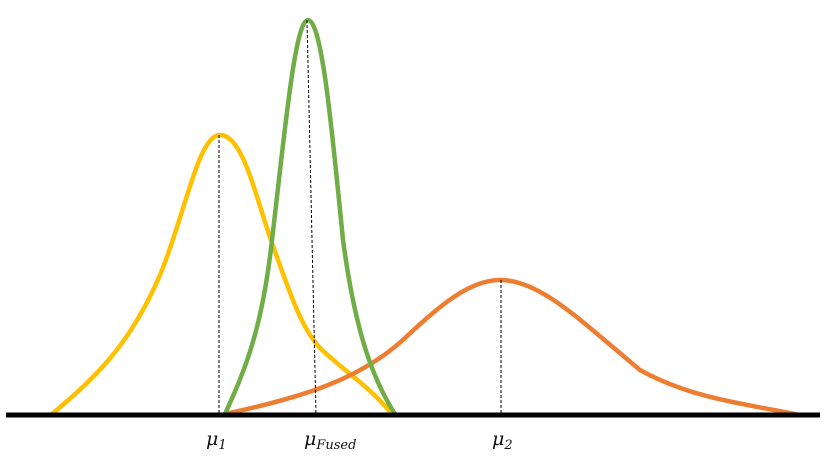  What do you see at coordinates (222, 445) in the screenshot?
I see `mu1-subscript: 1` at bounding box center [222, 445].